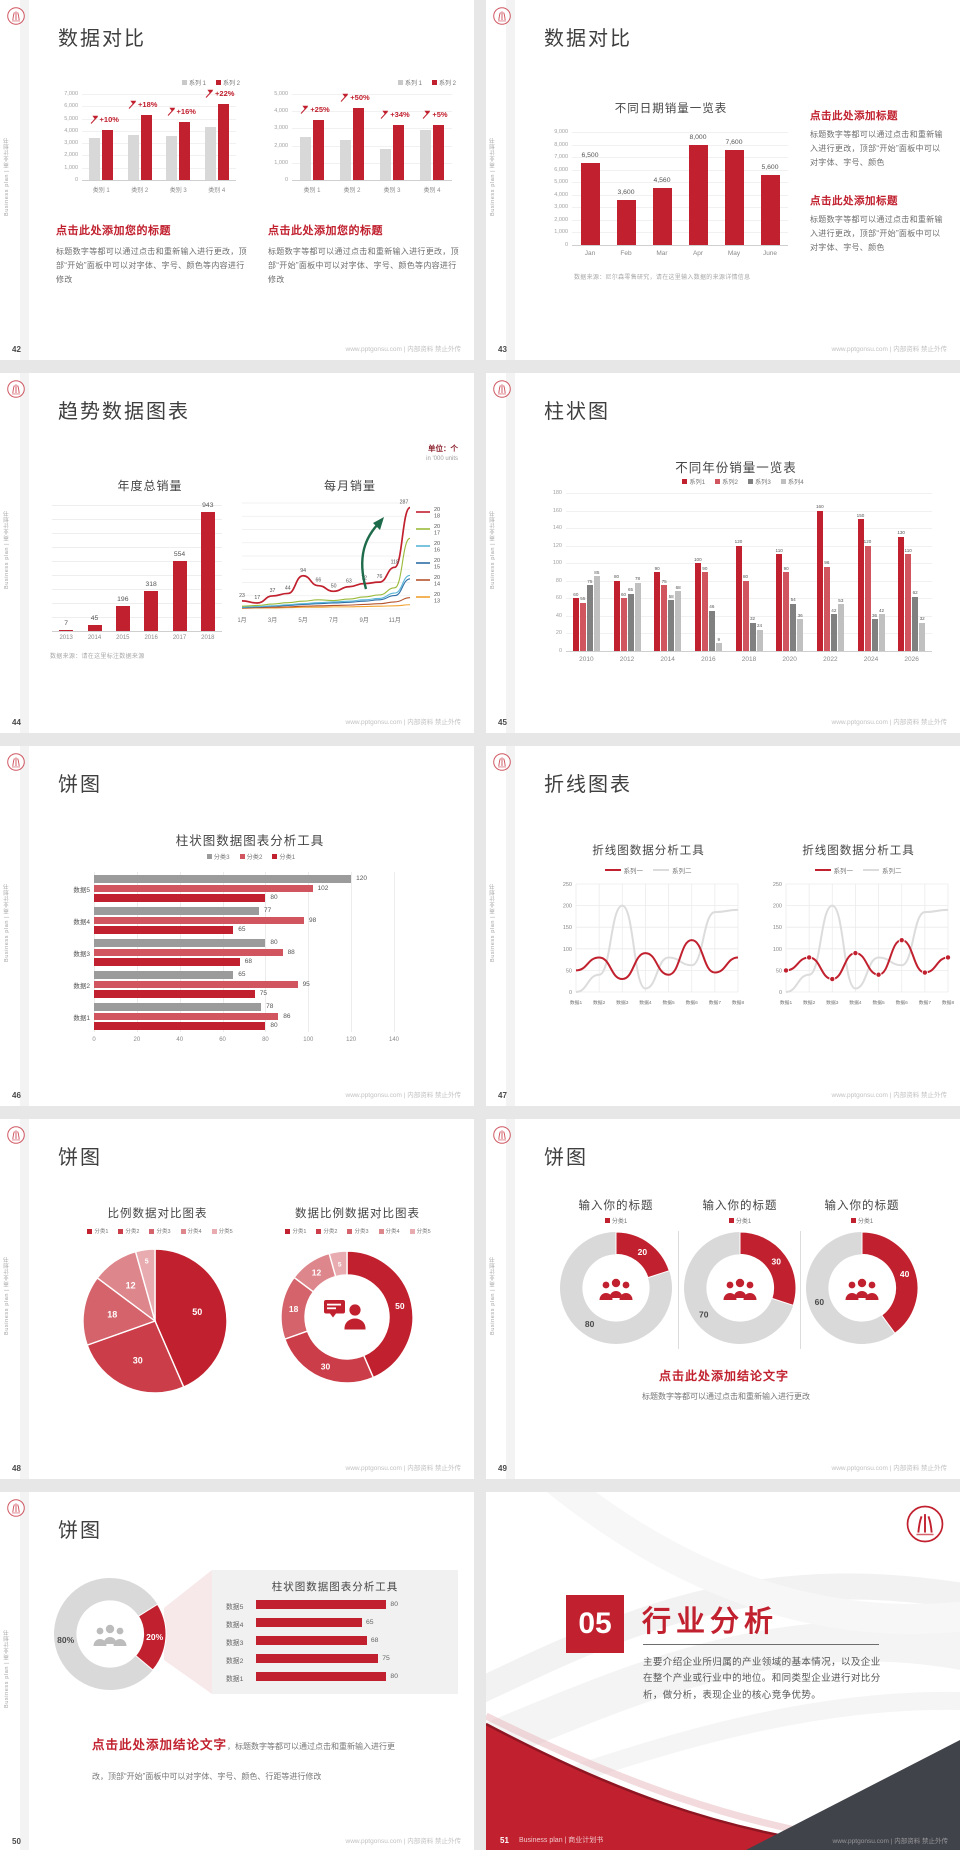 The image size is (960, 1850). I want to click on block-heading: 点击此处添加标题, so click(854, 201).